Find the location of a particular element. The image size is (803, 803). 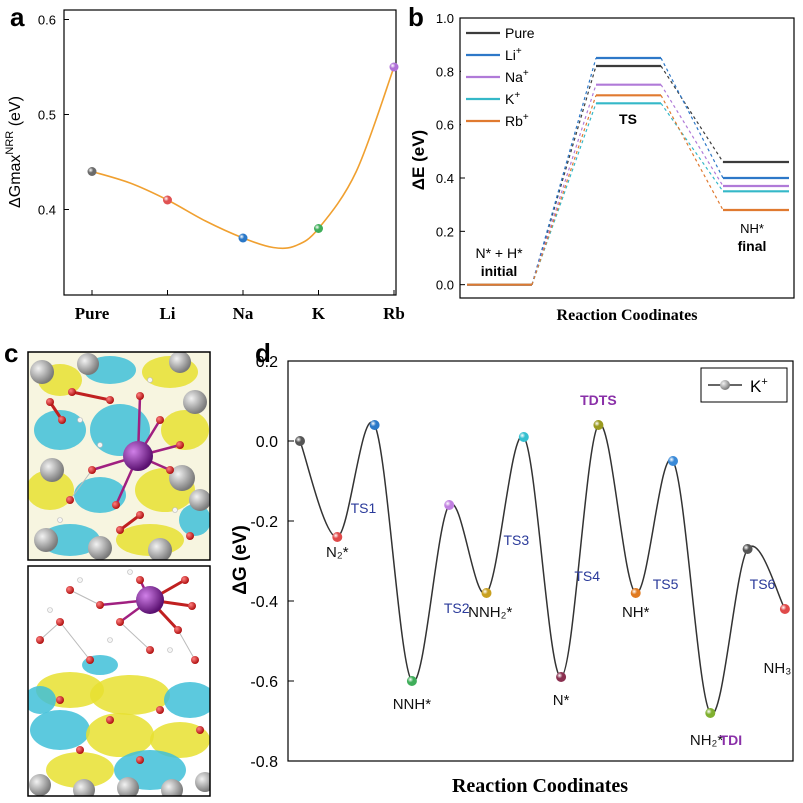

a-point-na is located at coordinates (243, 238).